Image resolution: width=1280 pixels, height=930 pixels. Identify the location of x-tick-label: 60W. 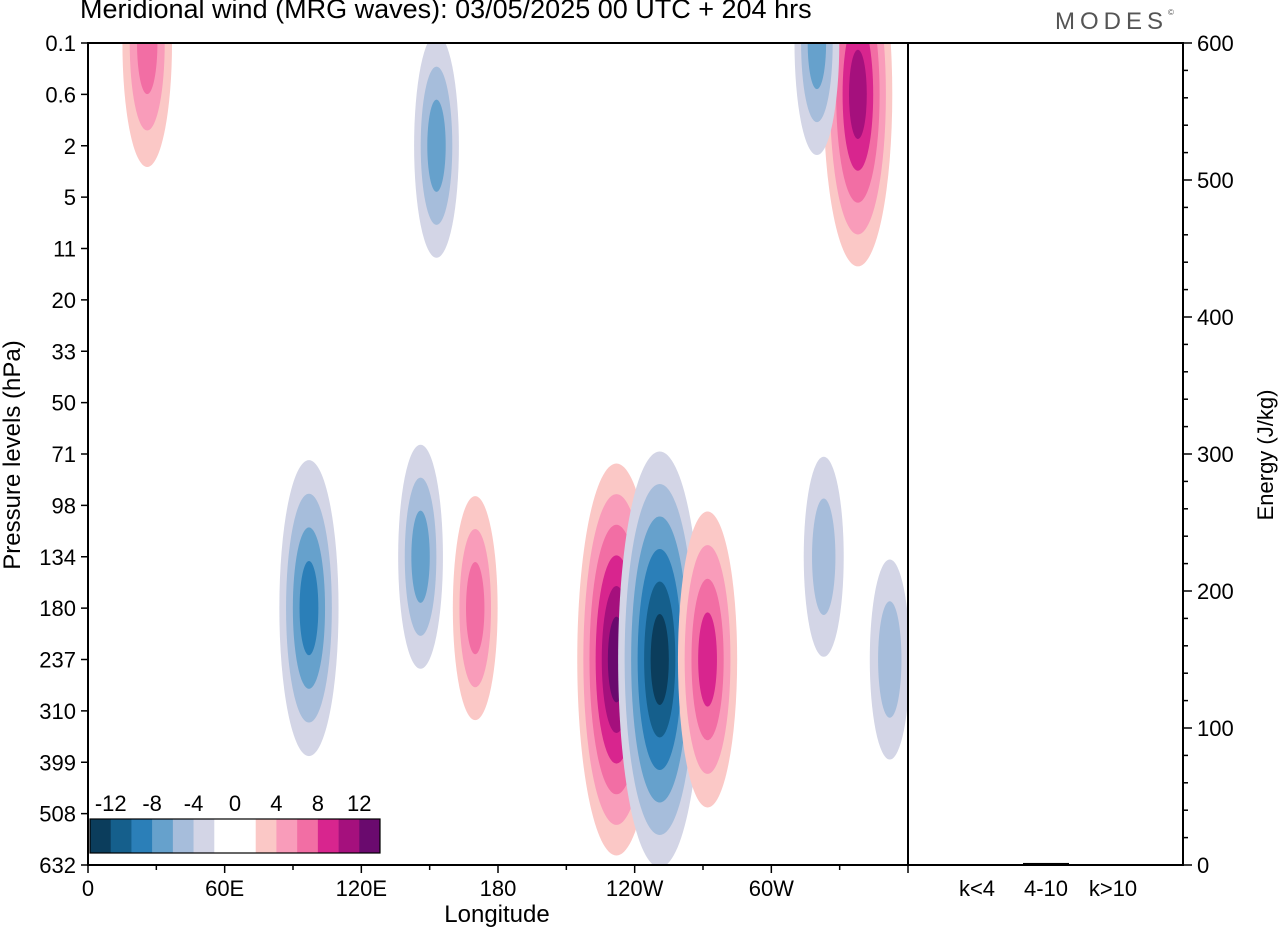
(771, 888).